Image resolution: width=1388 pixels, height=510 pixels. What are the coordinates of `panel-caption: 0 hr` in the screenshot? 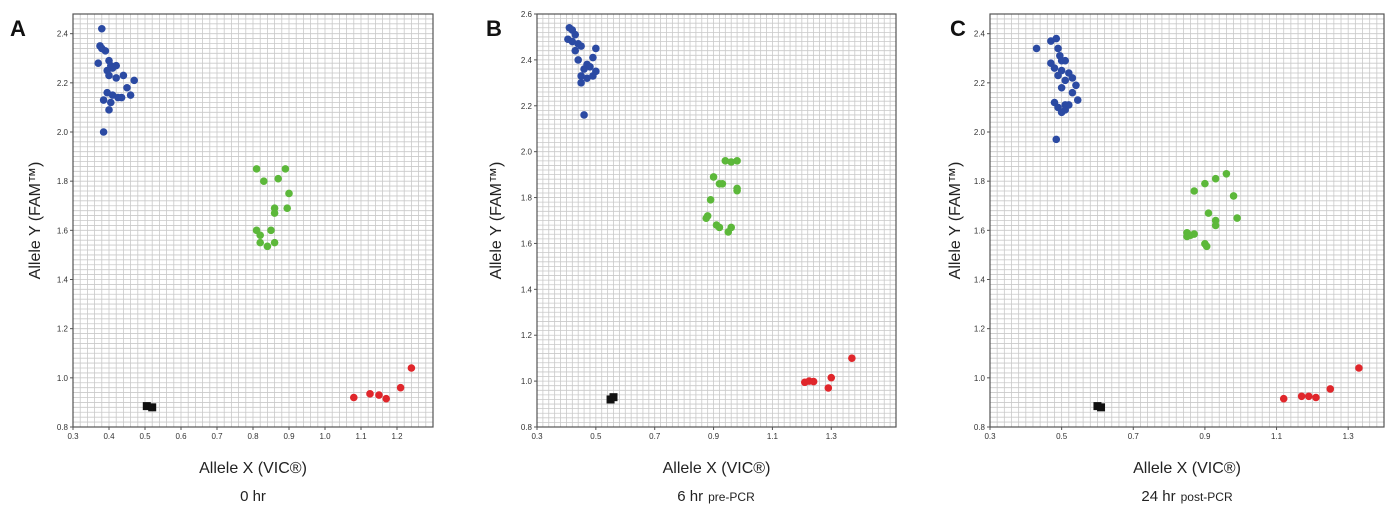 It's located at (253, 496).